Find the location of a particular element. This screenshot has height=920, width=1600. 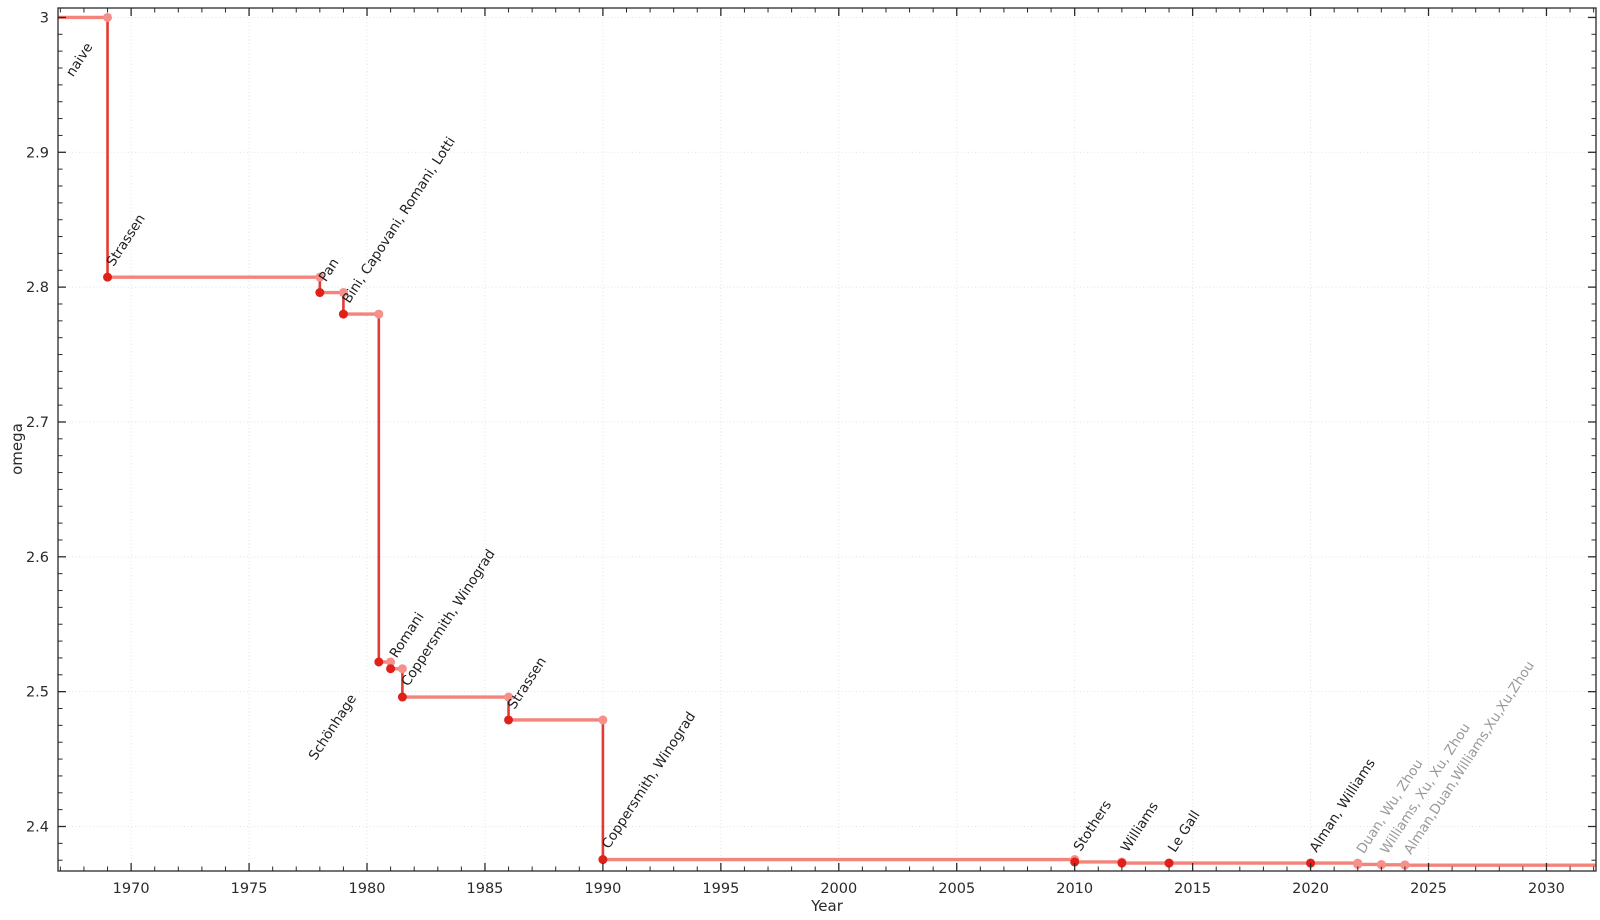

y-tick-label: 2.7 is located at coordinates (37, 423).